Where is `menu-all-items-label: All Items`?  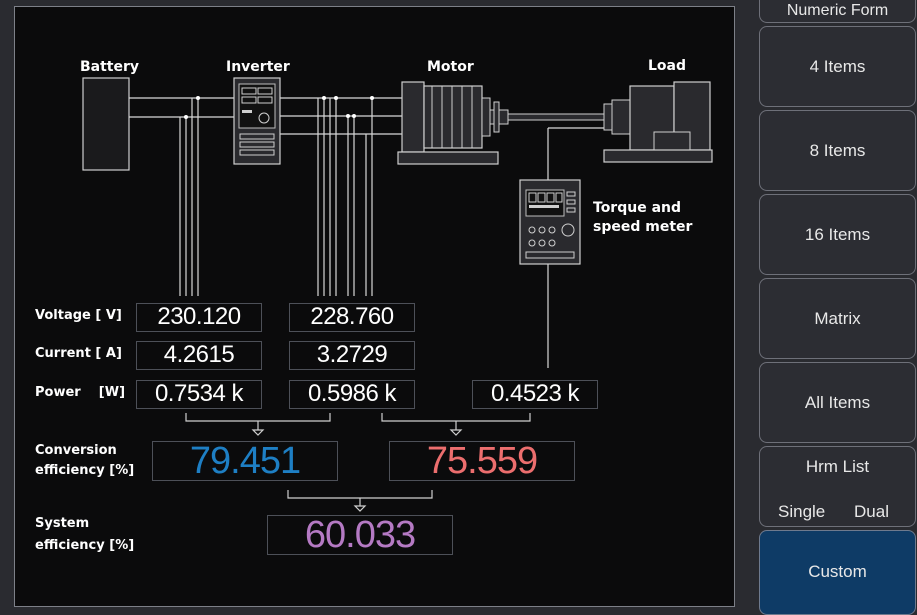
menu-all-items-label: All Items is located at coordinates (837, 402).